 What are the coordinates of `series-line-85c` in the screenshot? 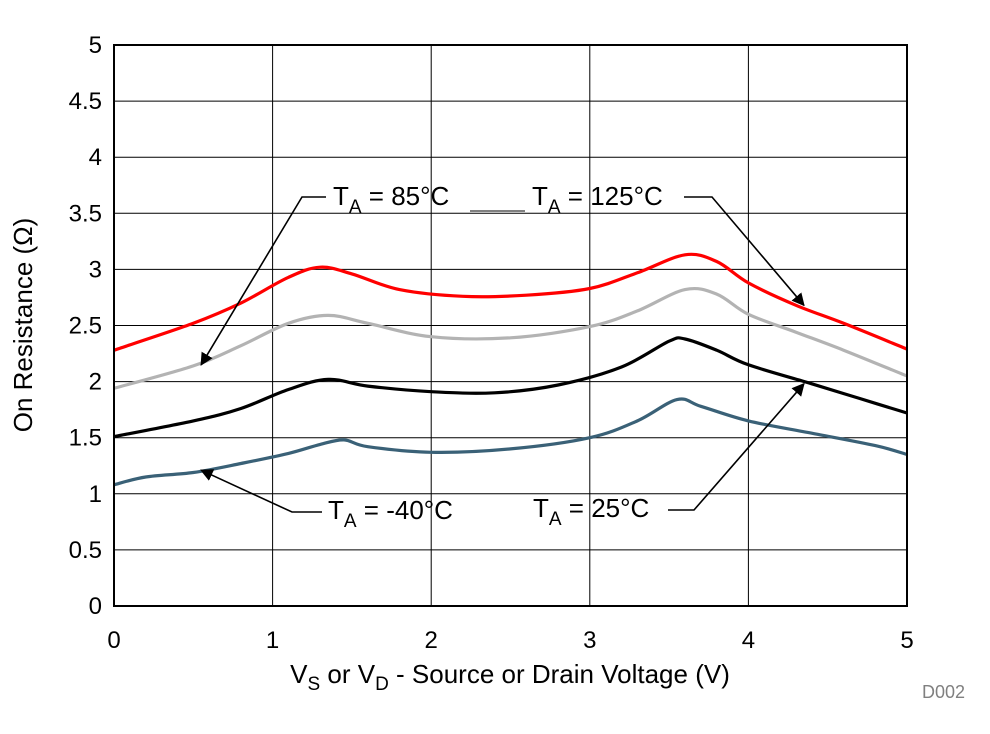 It's located at (510, 338).